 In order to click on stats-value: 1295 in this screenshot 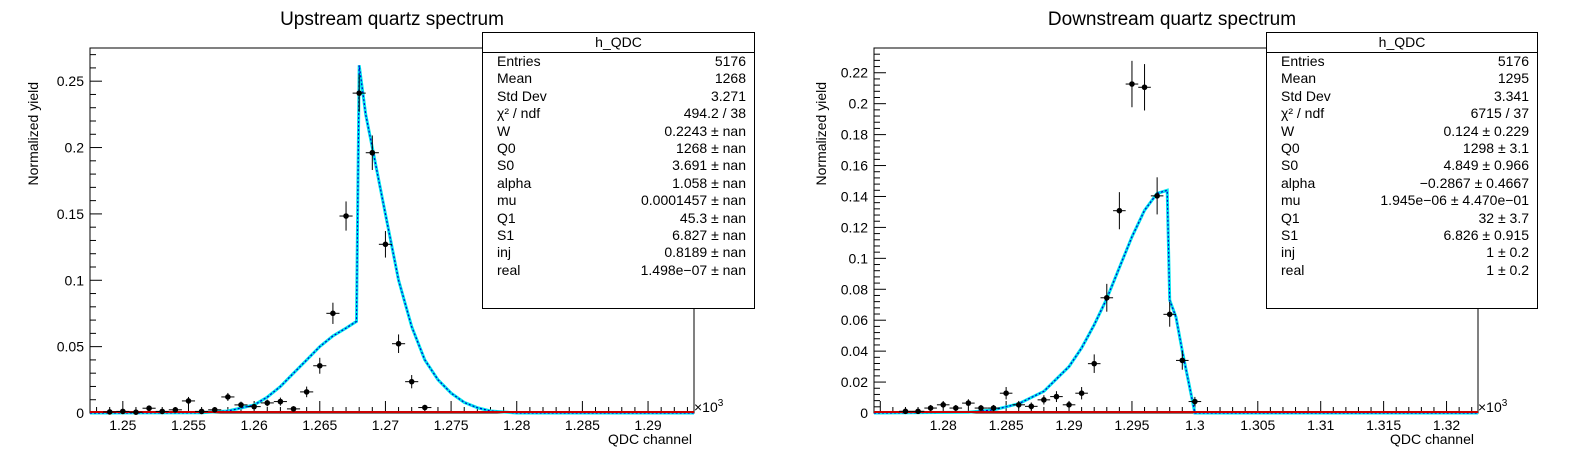, I will do `click(1513, 78)`.